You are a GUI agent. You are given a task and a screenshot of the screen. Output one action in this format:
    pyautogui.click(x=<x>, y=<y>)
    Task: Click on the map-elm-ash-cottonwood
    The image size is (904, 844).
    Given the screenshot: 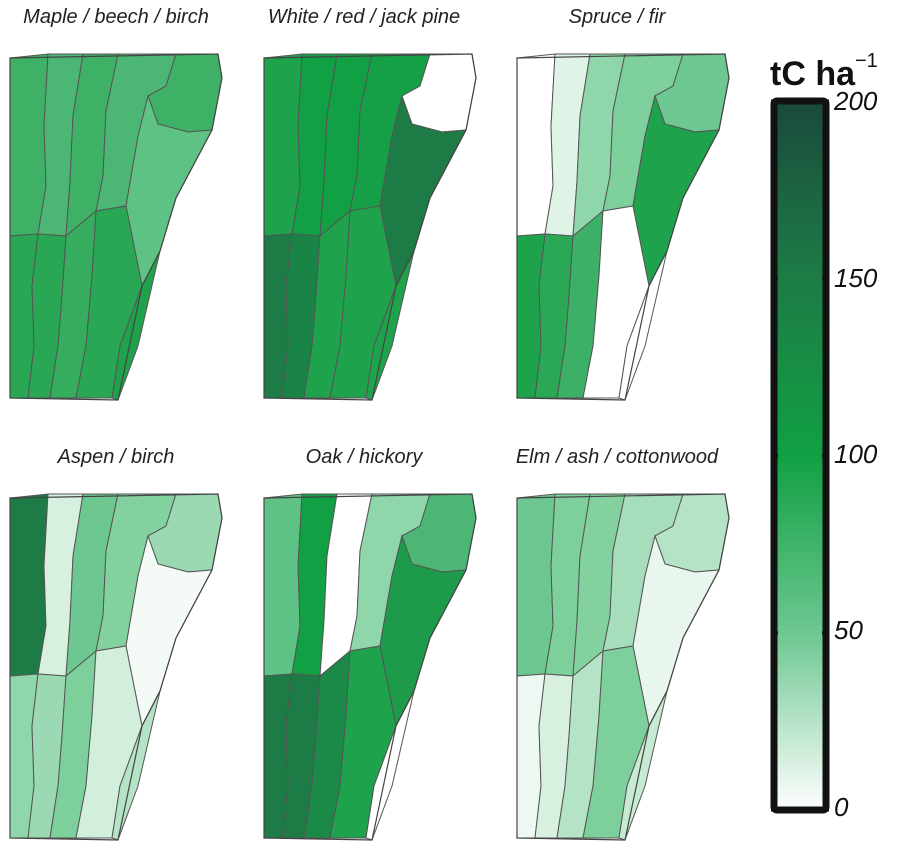 What is the action you would take?
    pyautogui.click(x=623, y=667)
    